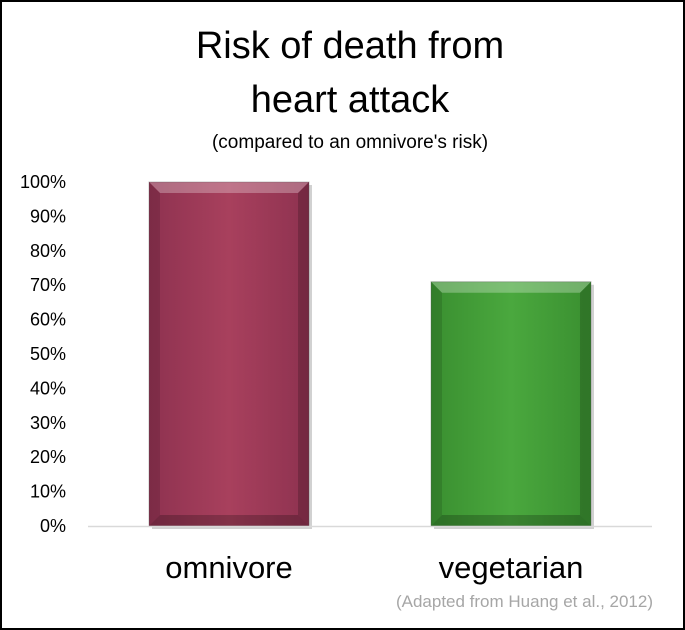 This screenshot has height=630, width=685. What do you see at coordinates (48, 492) in the screenshot?
I see `y-tick-label: 10%` at bounding box center [48, 492].